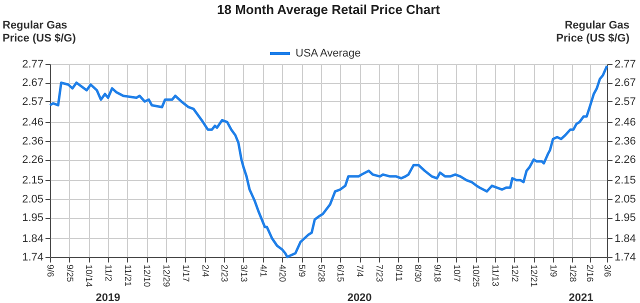 Image resolution: width=640 pixels, height=303 pixels. What do you see at coordinates (607, 271) in the screenshot?
I see `x-tick-label: 3/6` at bounding box center [607, 271].